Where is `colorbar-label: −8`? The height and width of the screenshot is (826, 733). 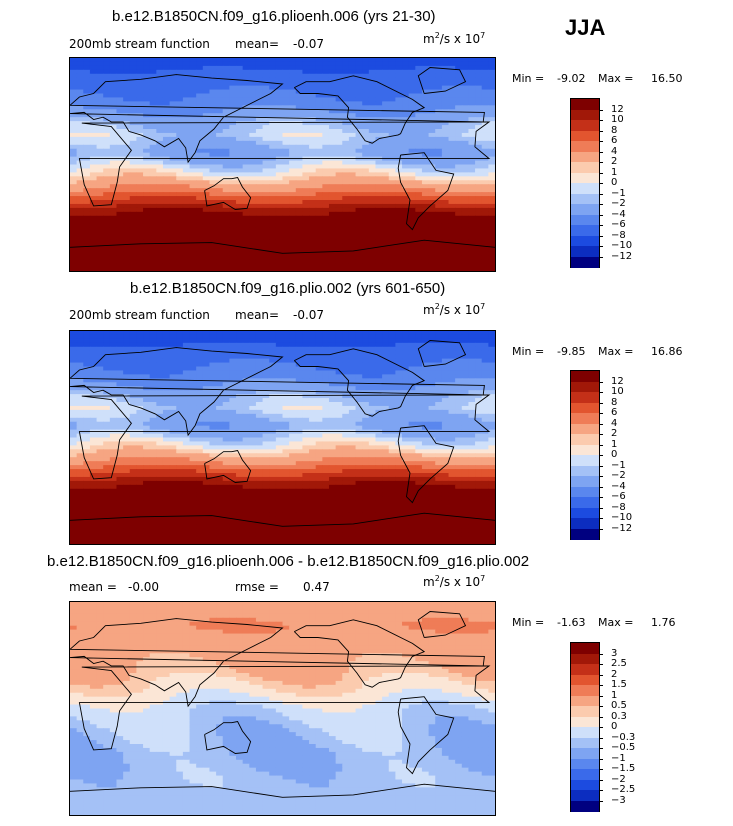
colorbar-label: −8 is located at coordinates (618, 235).